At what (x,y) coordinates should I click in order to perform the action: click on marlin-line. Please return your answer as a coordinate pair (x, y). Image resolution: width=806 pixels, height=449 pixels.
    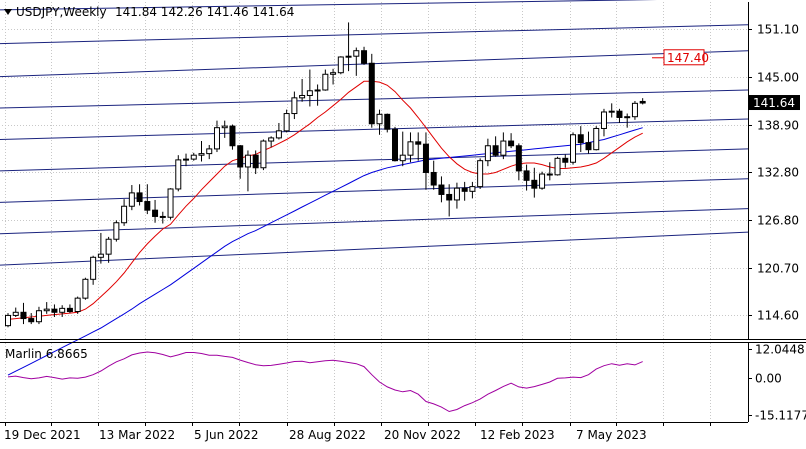
    Looking at the image, I should click on (325, 382).